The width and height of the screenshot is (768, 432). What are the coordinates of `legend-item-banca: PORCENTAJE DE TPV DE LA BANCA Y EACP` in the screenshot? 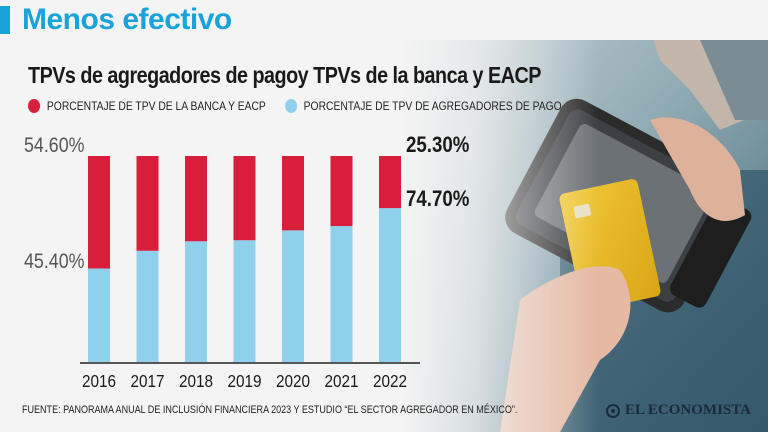 It's located at (147, 106).